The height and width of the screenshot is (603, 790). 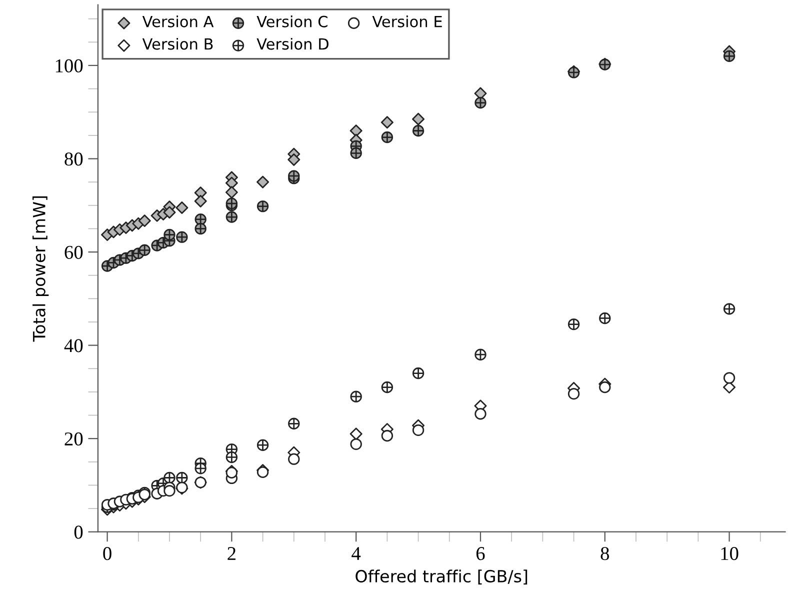 What do you see at coordinates (69, 65) in the screenshot?
I see `y-tick-label: 100` at bounding box center [69, 65].